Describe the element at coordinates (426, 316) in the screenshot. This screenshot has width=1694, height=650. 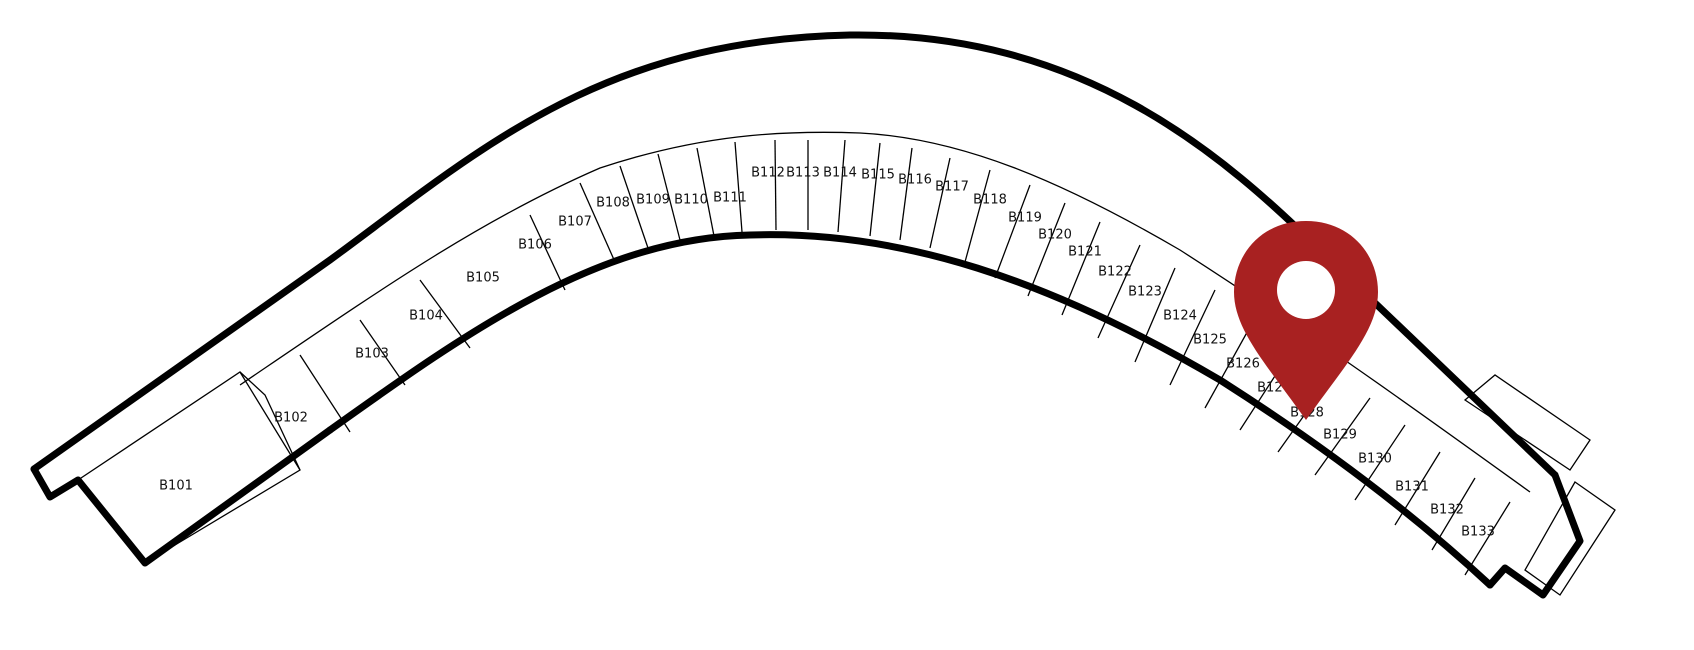
I see `unit-label-b104: B104` at that location.